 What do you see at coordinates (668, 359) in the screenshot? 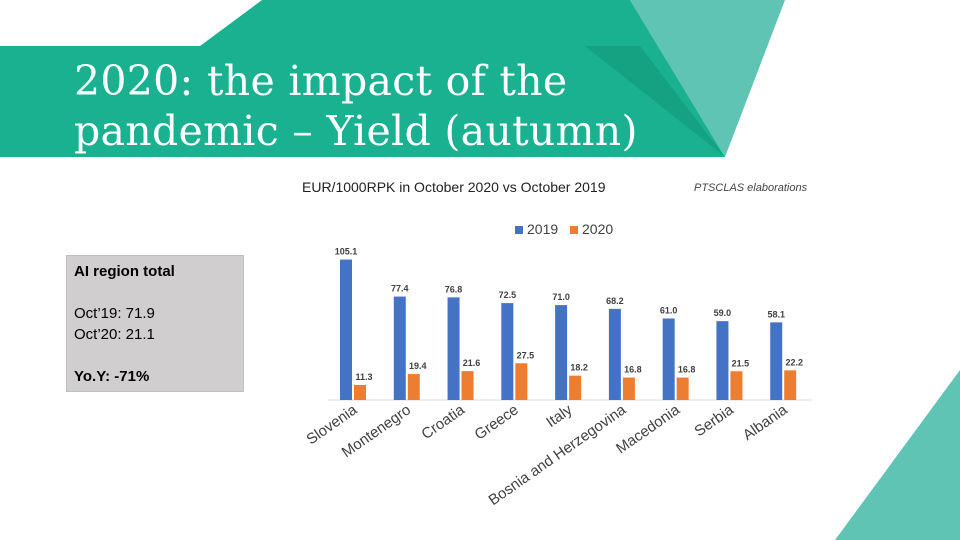
I see `bar-2019-macedonia` at bounding box center [668, 359].